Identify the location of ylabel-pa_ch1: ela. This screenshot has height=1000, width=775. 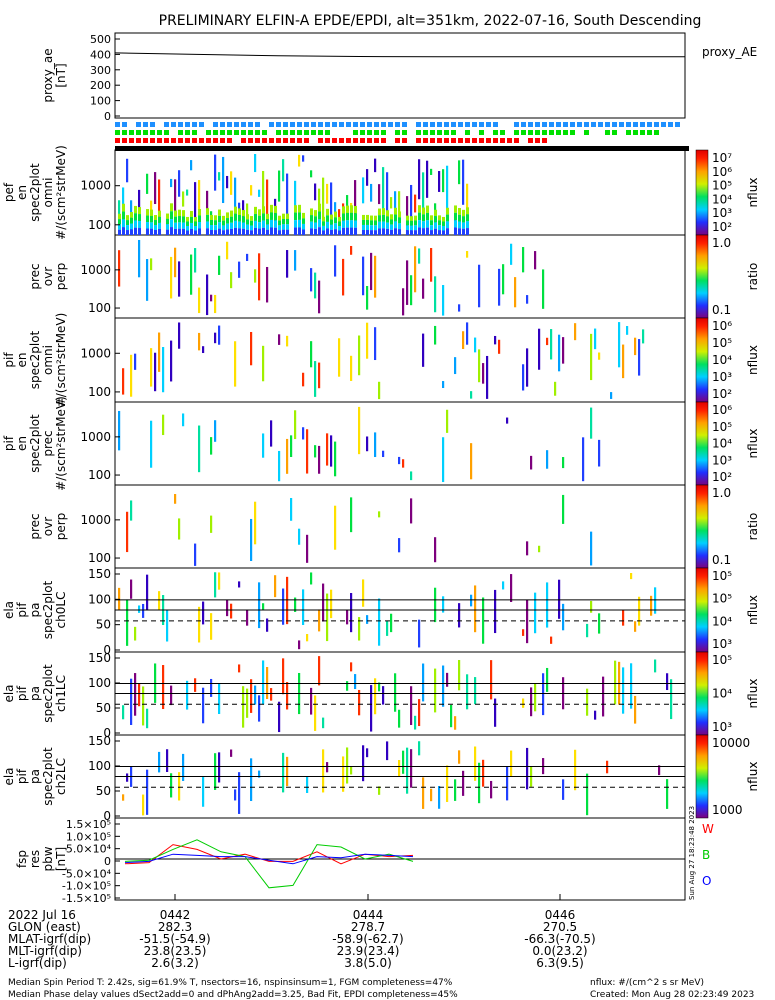
(9, 693).